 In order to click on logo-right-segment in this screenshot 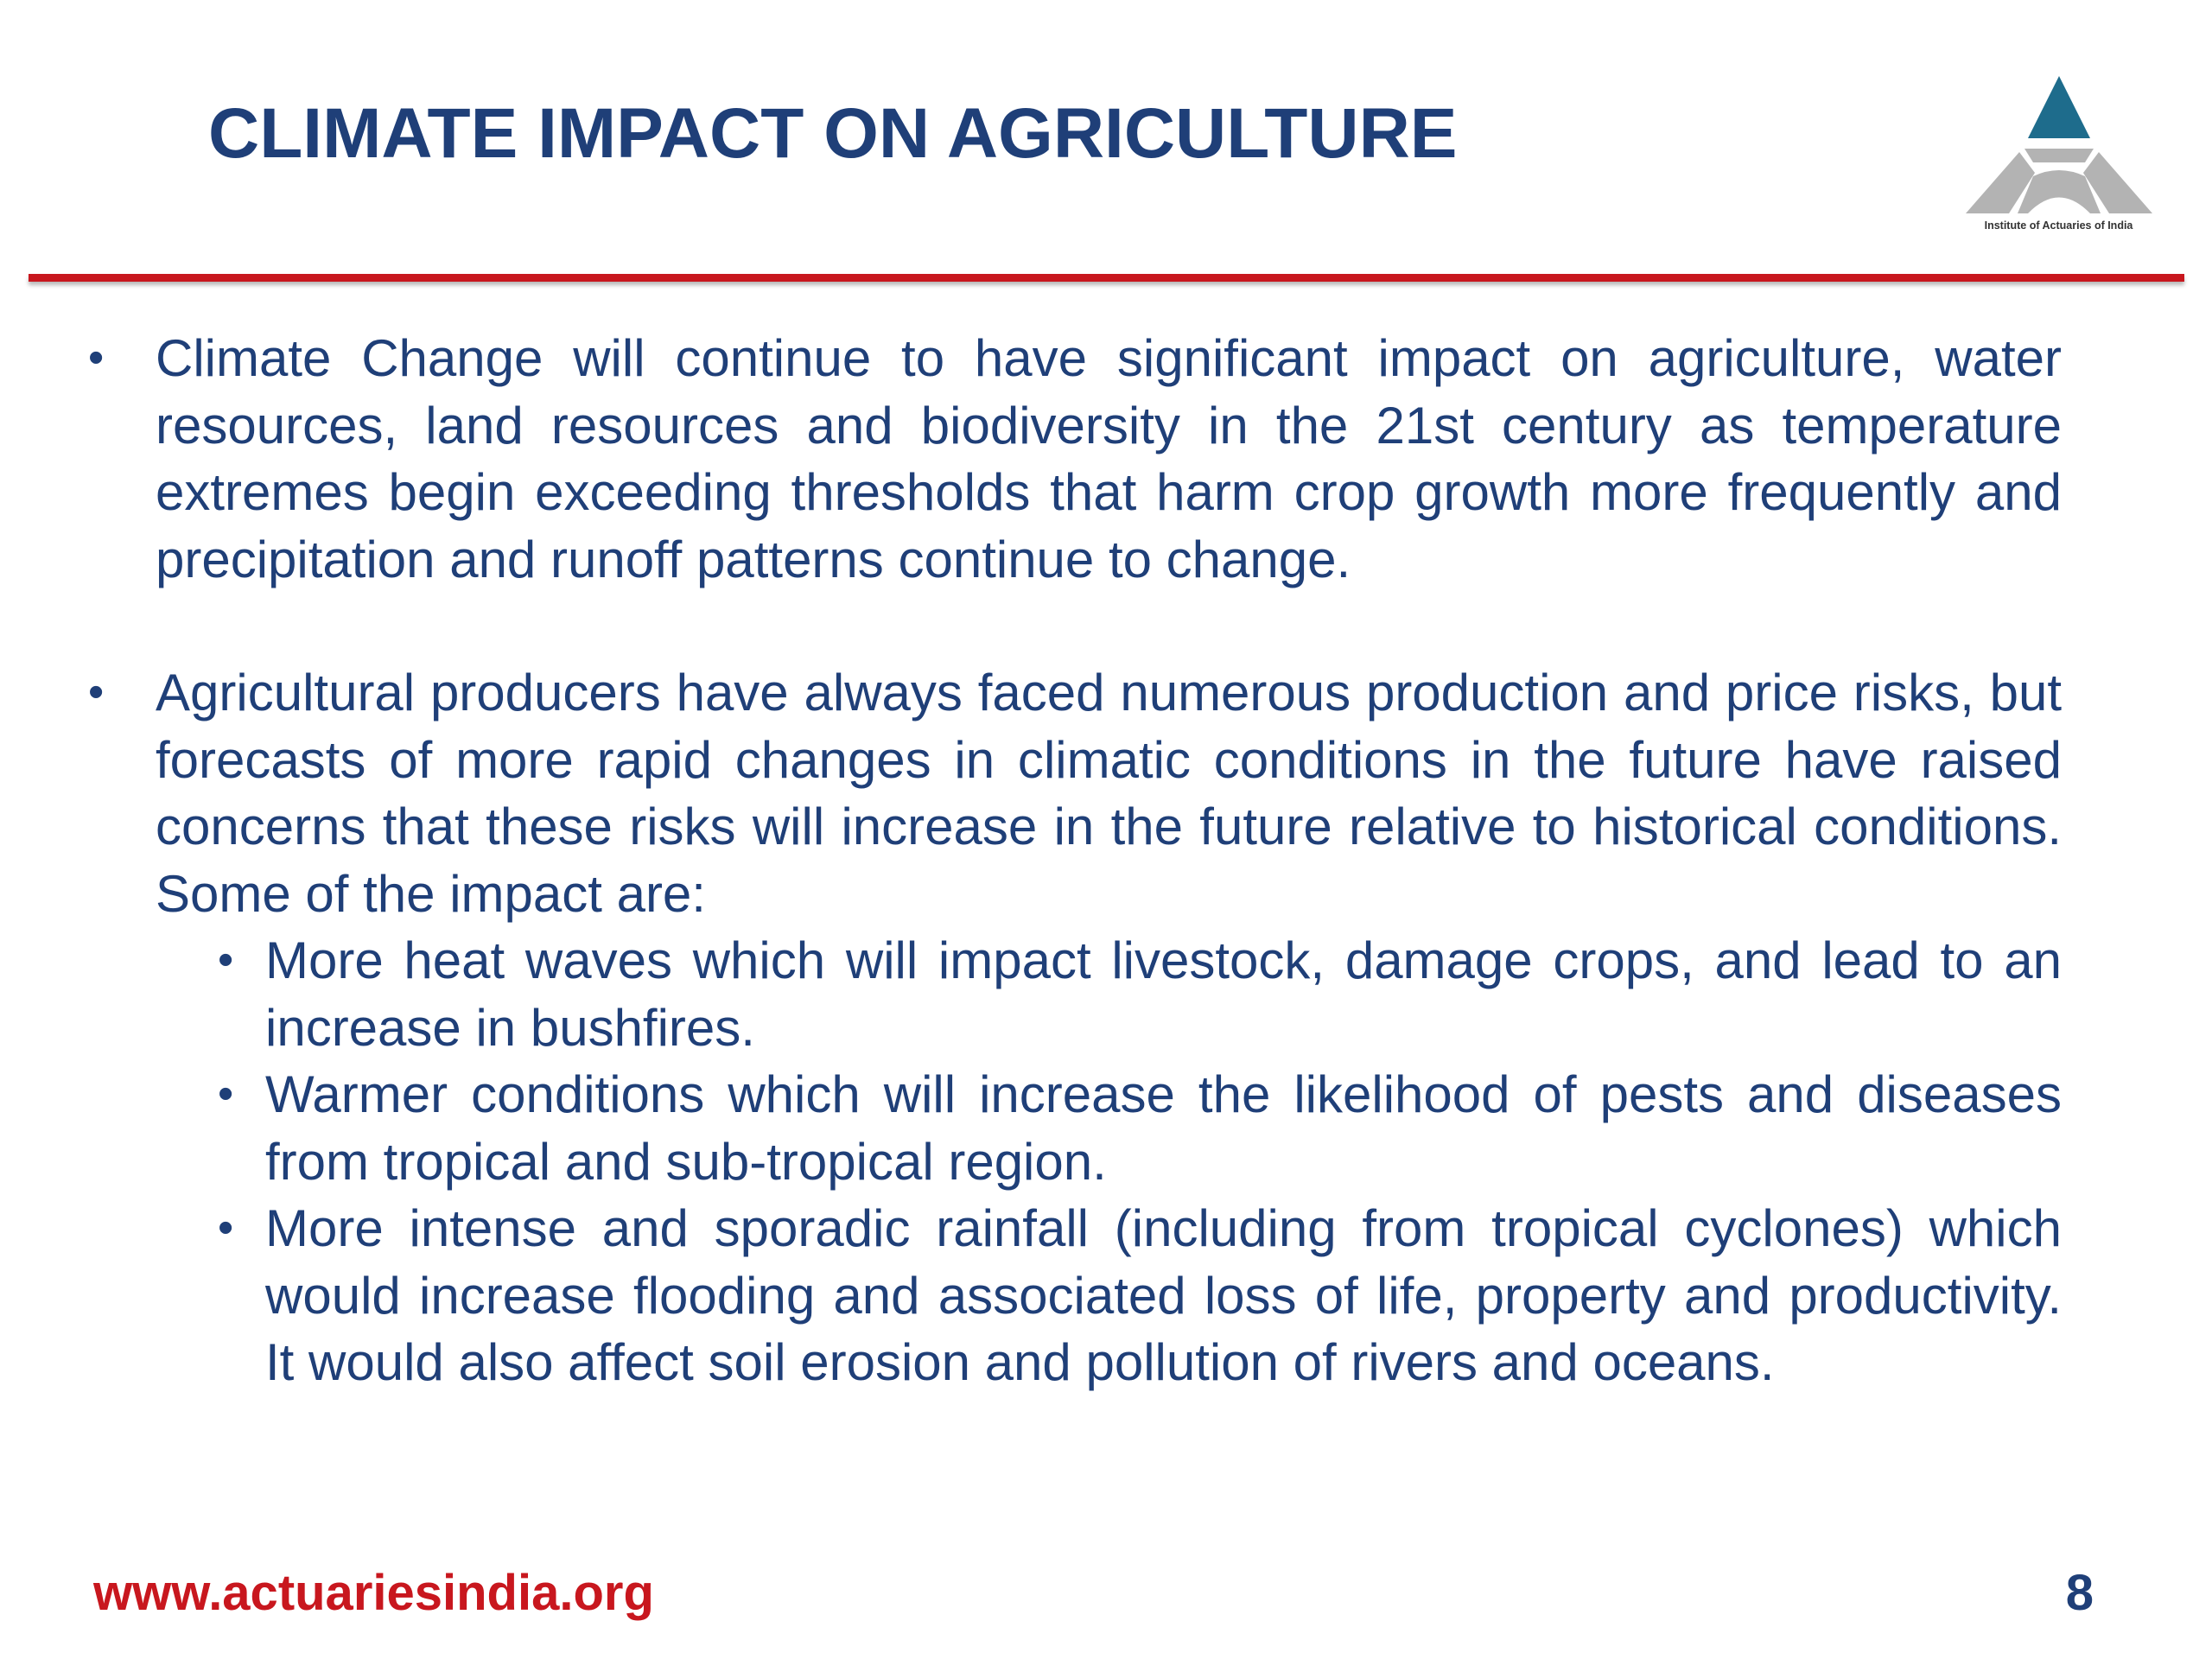, I will do `click(2117, 182)`.